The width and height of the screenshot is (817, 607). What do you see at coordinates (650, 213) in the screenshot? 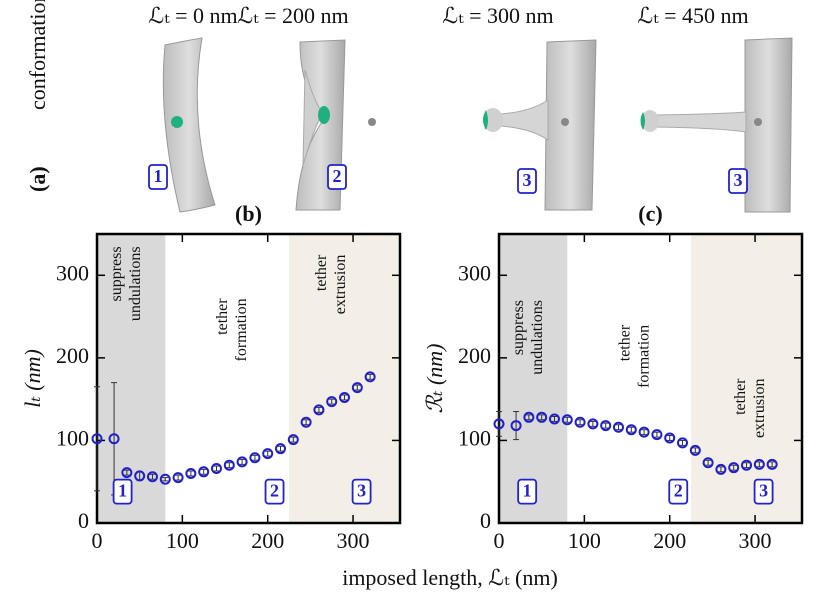
I see `panel-title: (c)` at bounding box center [650, 213].